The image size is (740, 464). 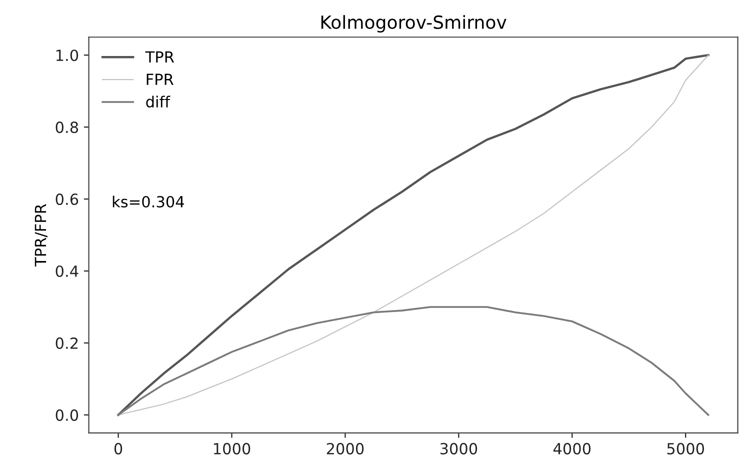 What do you see at coordinates (67, 200) in the screenshot?
I see `y-tick-label: 0.6` at bounding box center [67, 200].